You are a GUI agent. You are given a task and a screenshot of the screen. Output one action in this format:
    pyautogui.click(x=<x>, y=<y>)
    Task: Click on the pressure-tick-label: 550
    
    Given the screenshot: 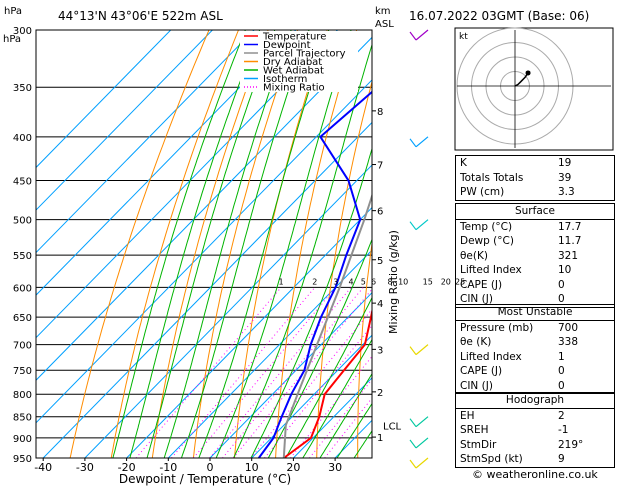 What is the action you would take?
    pyautogui.click(x=22, y=256)
    